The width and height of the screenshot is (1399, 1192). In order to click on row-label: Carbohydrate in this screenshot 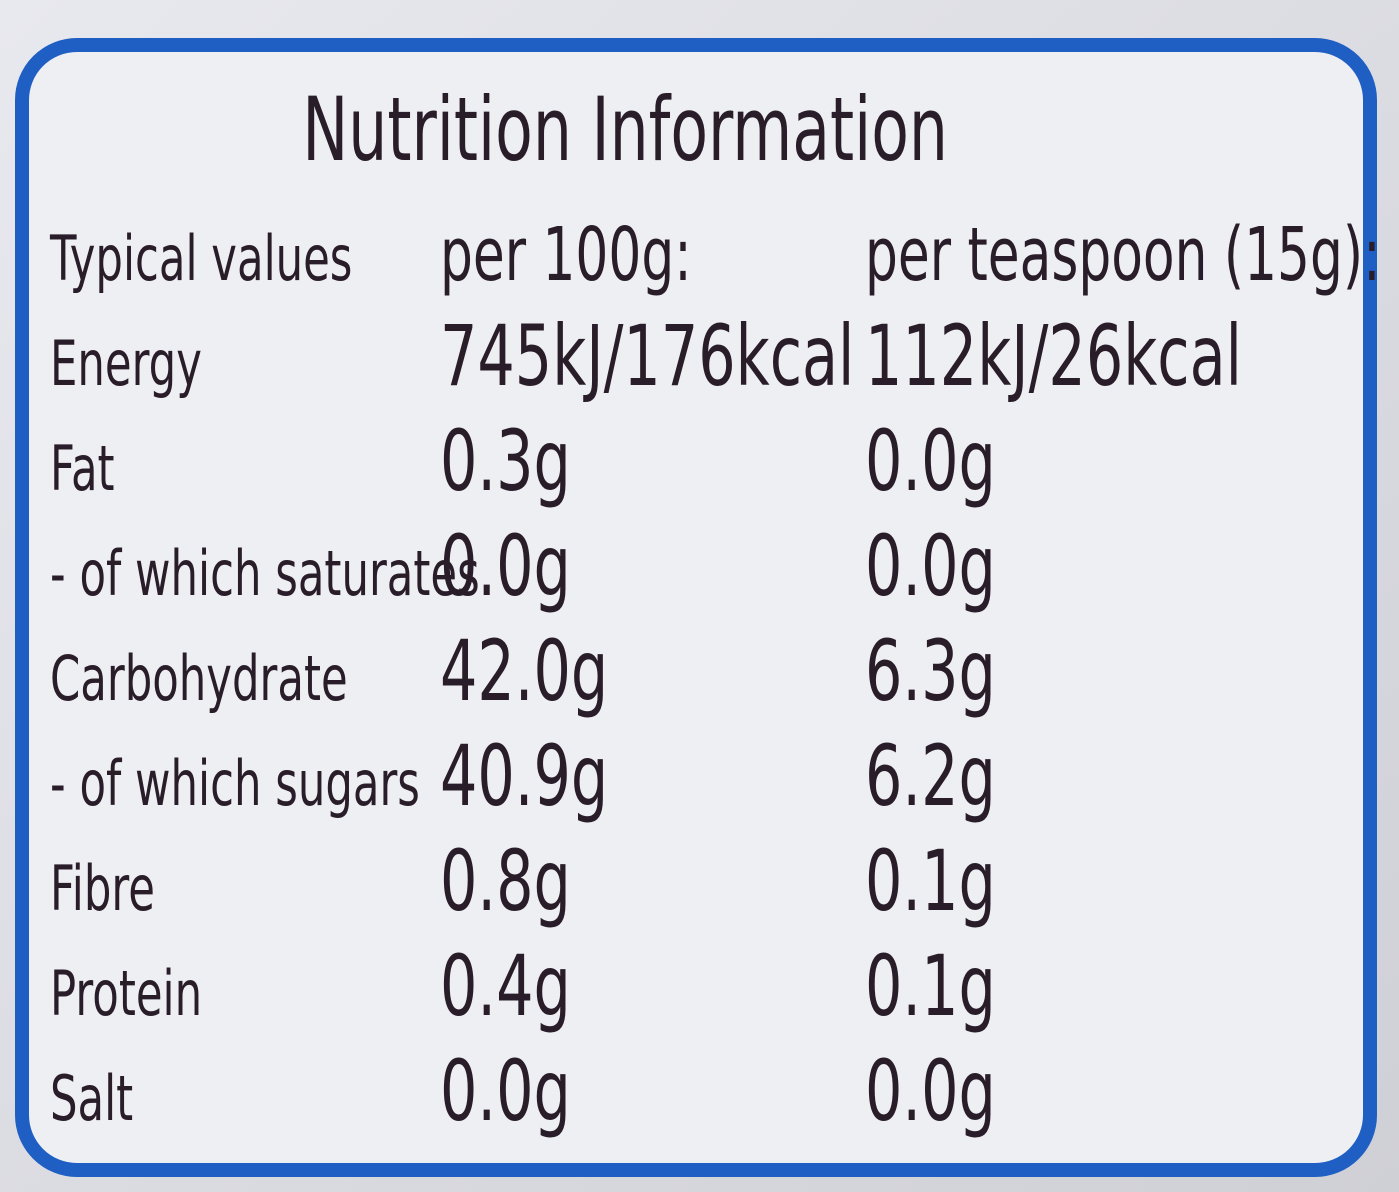, I will do `click(199, 678)`.